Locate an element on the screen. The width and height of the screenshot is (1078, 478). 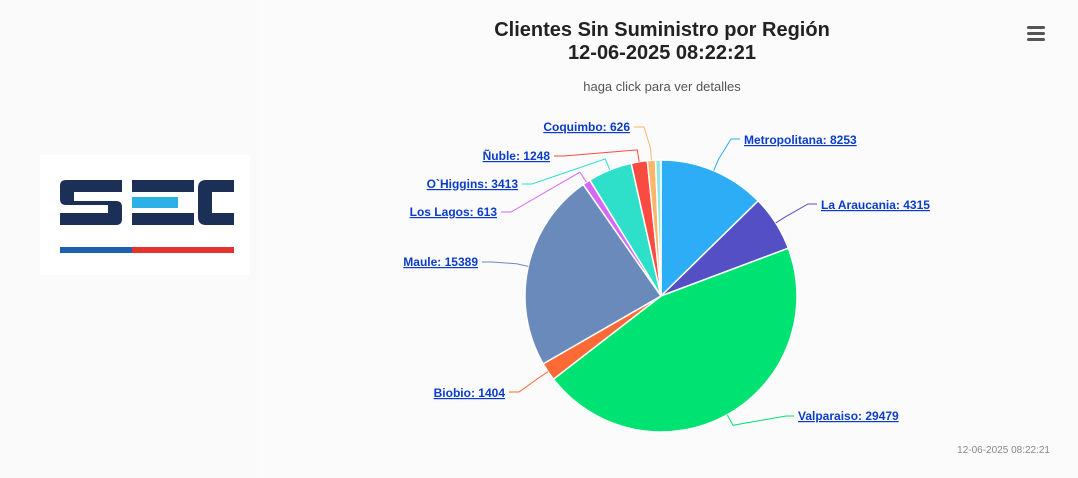
chart-subtitle: haga click para ver detalles is located at coordinates (662, 86).